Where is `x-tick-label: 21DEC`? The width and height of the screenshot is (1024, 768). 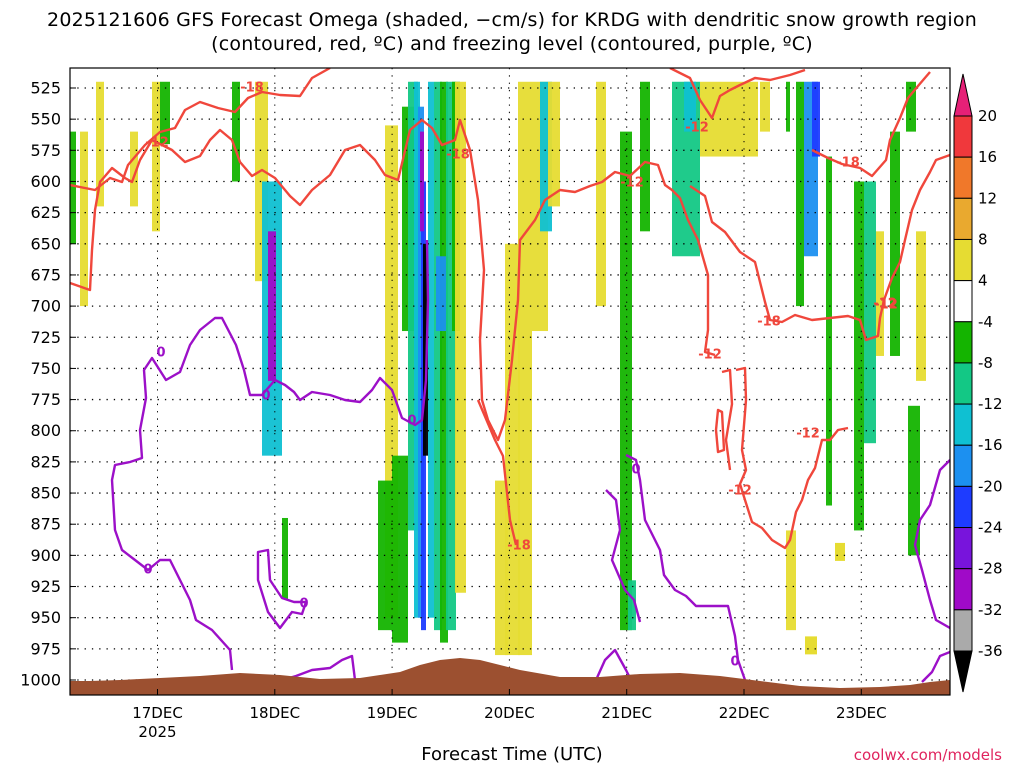
x-tick-label: 21DEC is located at coordinates (626, 713).